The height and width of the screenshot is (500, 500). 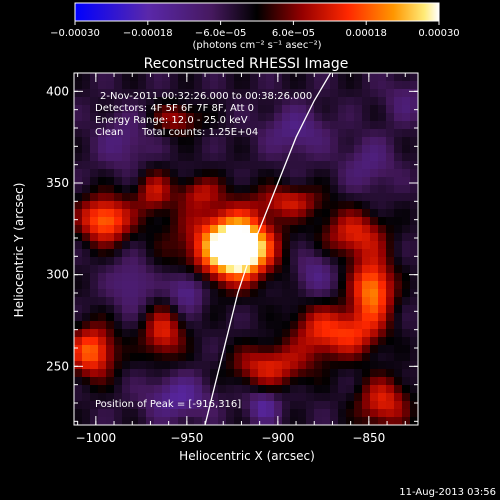 I want to click on colorbar-tick-label: 0.00018, so click(x=366, y=33).